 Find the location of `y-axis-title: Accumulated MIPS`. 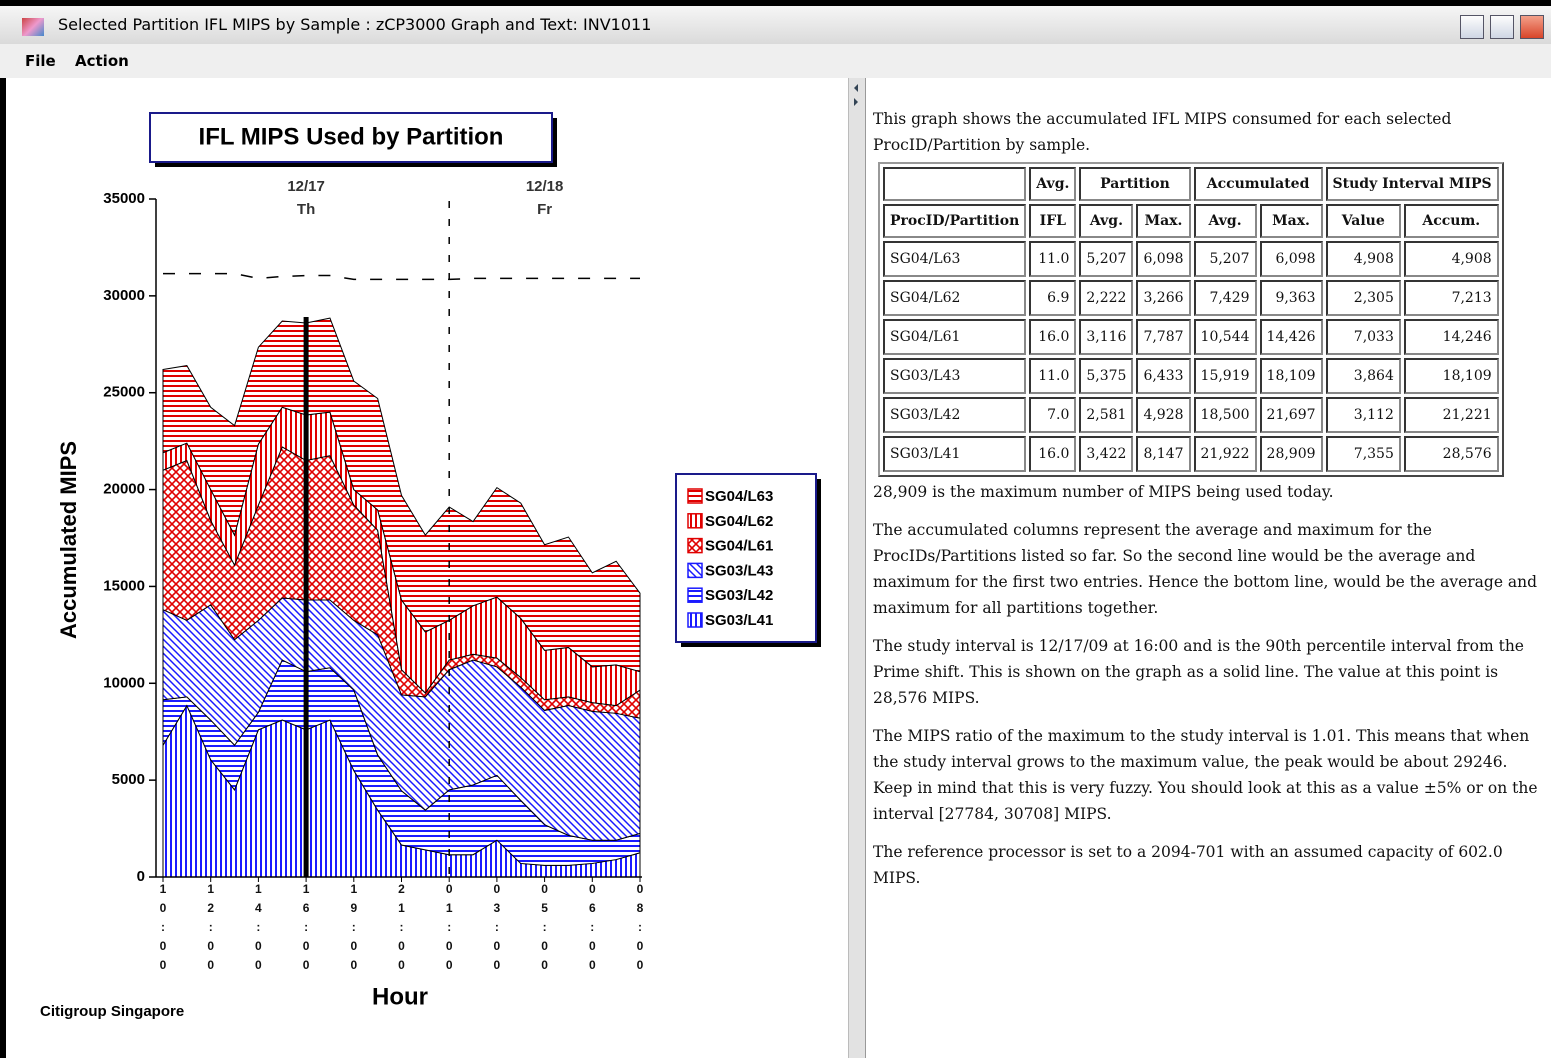

y-axis-title: Accumulated MIPS is located at coordinates (68, 540).